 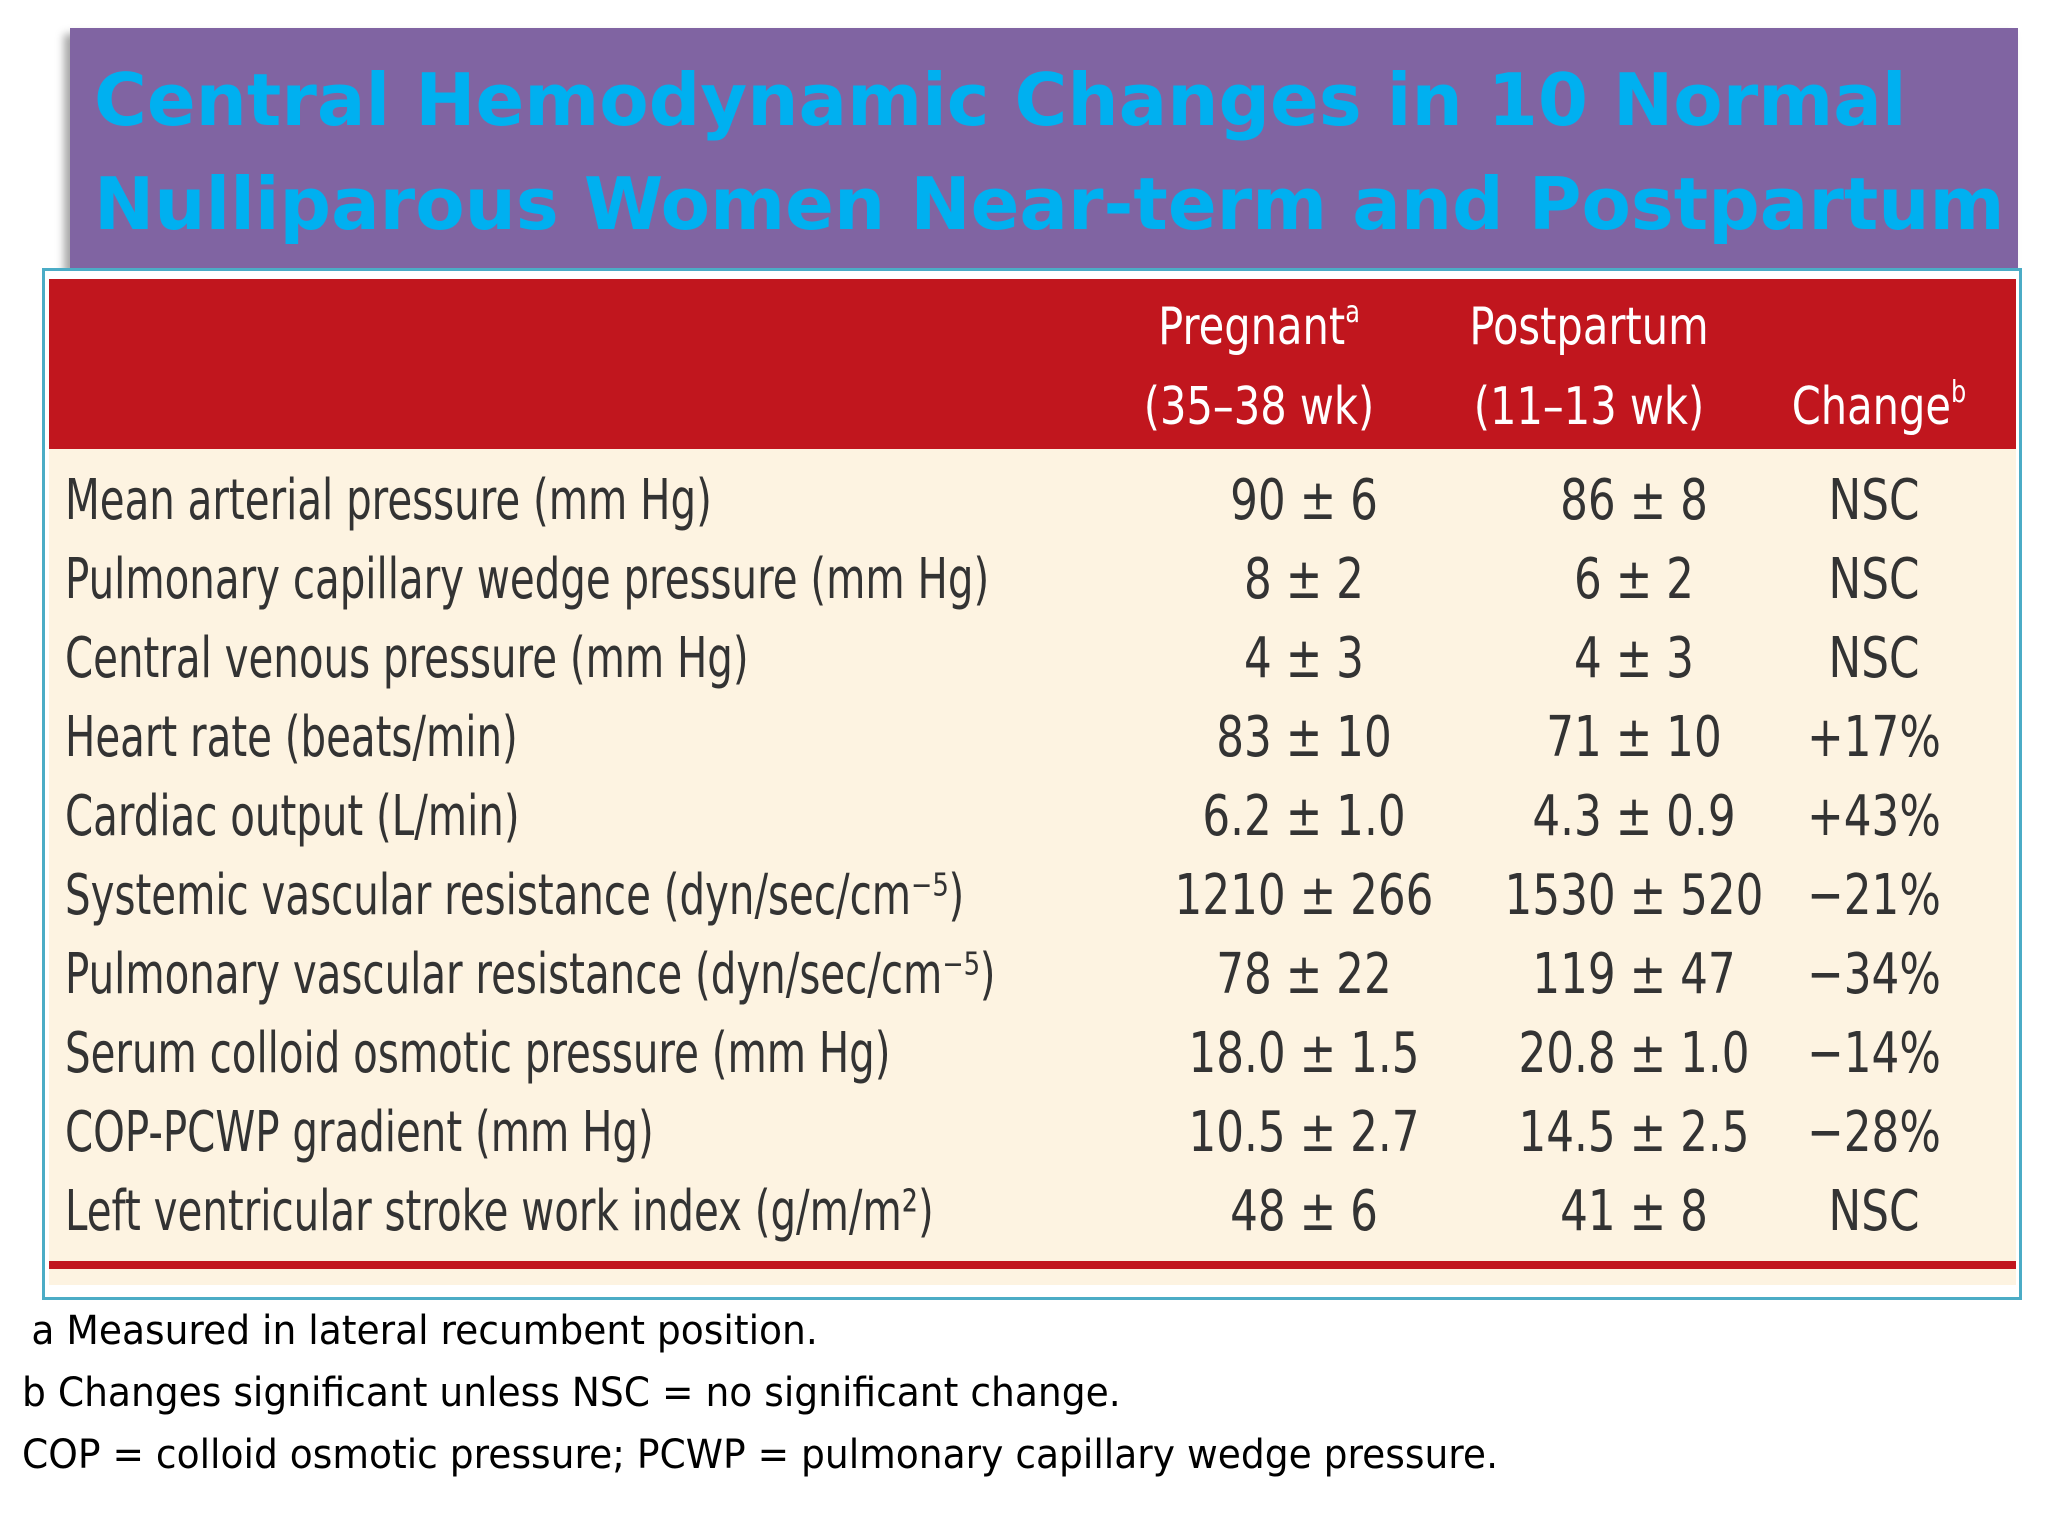 I want to click on change-value: +17%, so click(x=1874, y=737).